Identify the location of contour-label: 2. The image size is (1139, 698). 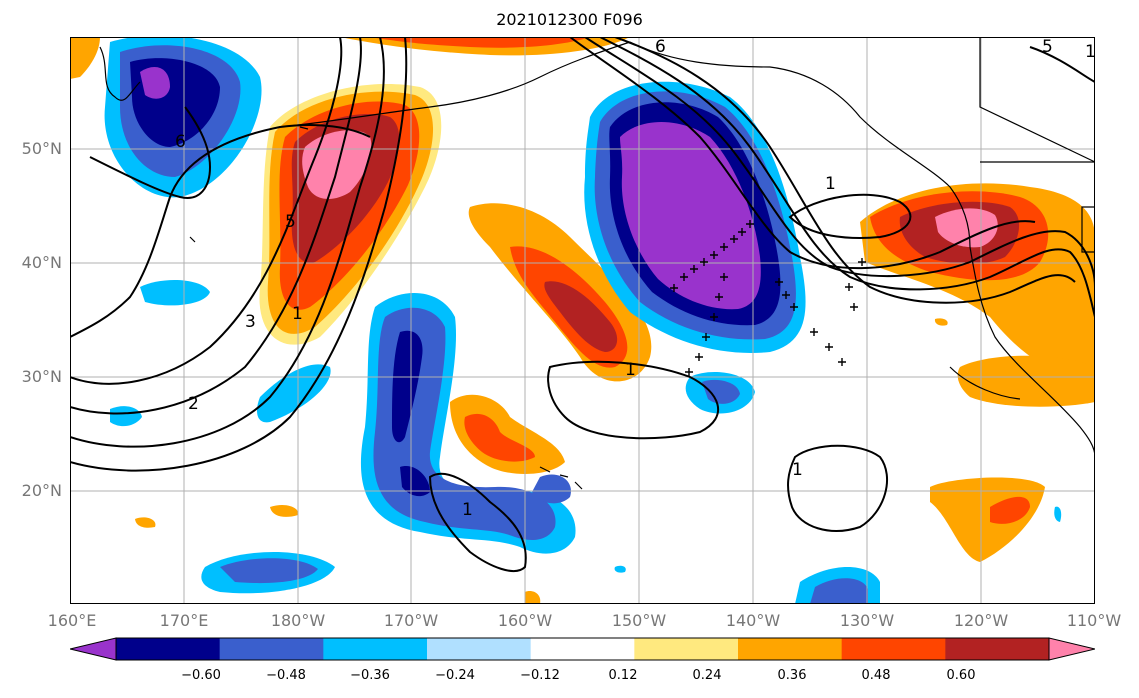
(193, 404).